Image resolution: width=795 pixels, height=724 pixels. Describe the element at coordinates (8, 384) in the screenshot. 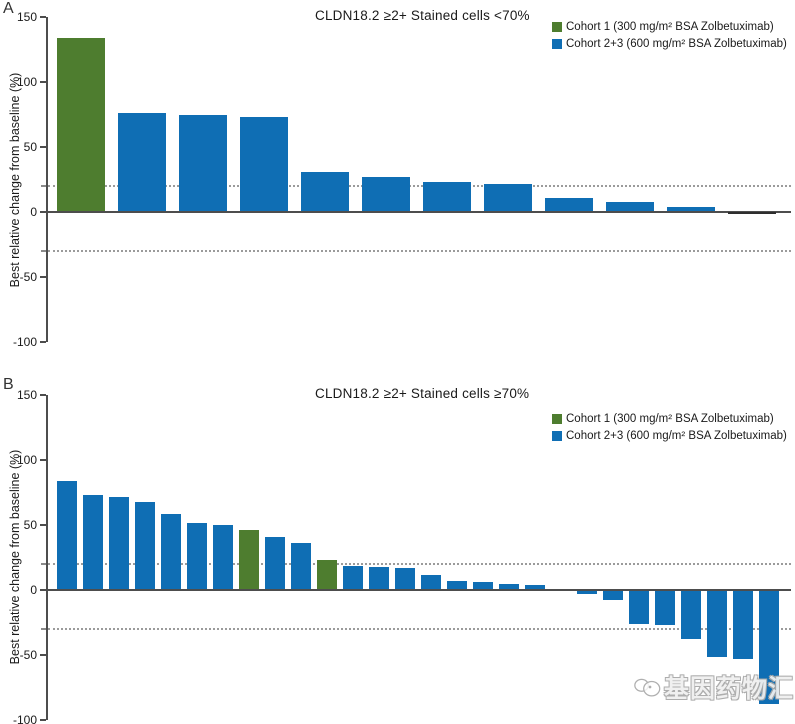

I see `panel-b-label: B` at that location.